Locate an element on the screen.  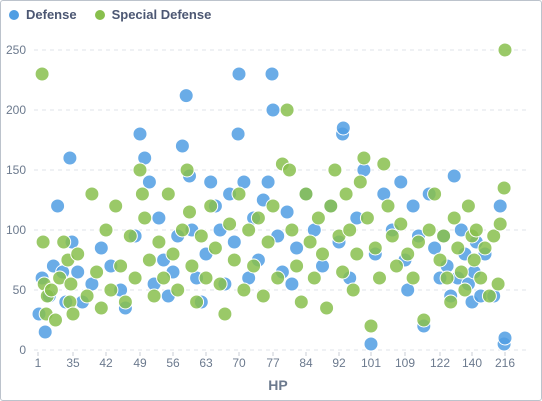
legend-item-defense: Defense is located at coordinates (43, 14).